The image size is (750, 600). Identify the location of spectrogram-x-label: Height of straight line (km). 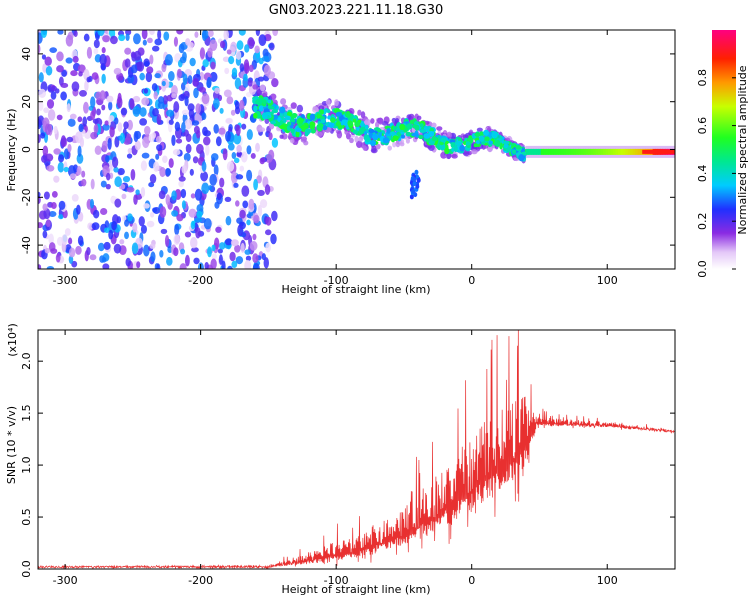
(355, 289).